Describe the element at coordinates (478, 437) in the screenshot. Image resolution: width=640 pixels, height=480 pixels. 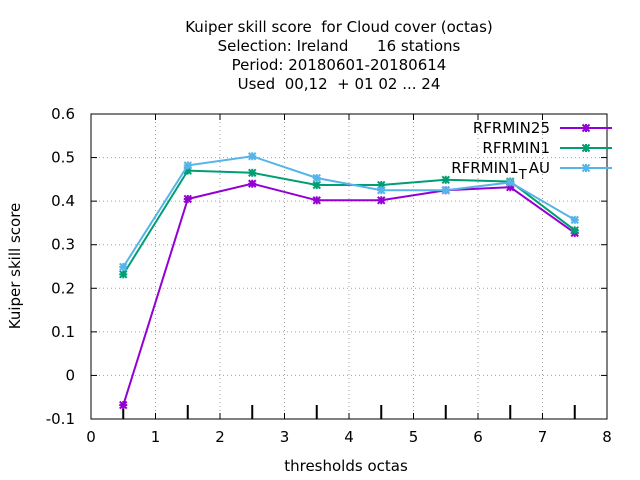
I see `x-tick-label: 6` at that location.